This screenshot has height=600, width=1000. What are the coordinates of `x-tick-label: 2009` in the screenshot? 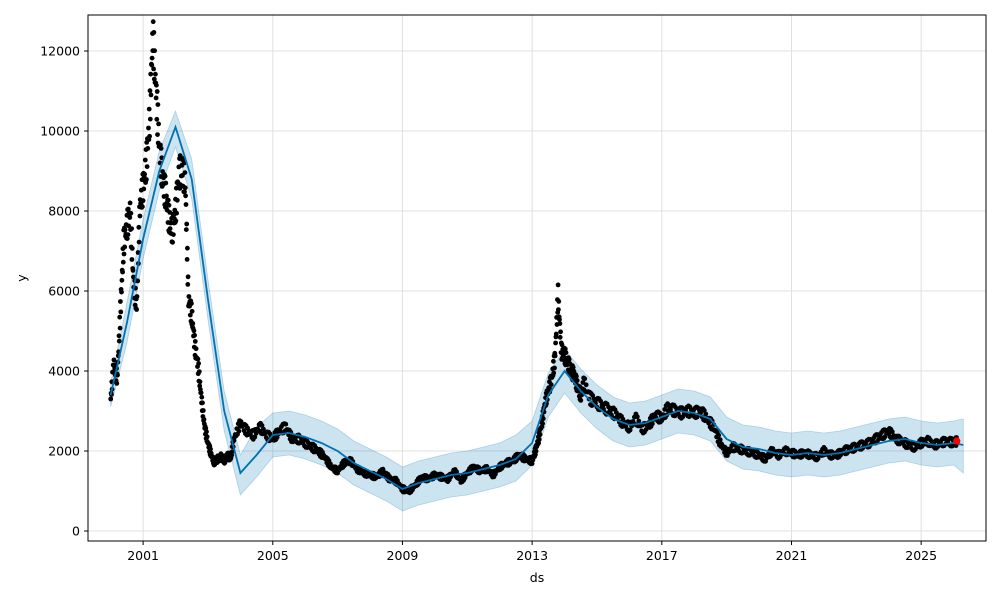 It's located at (403, 555).